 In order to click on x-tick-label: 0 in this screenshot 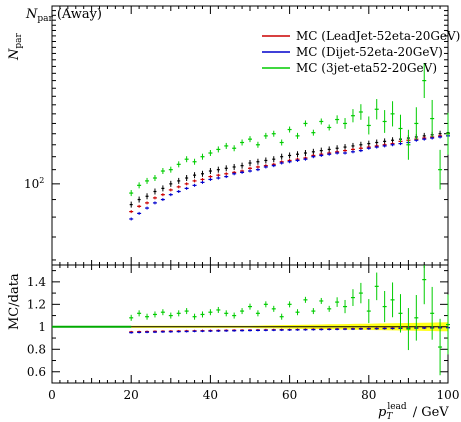, I will do `click(52, 395)`.